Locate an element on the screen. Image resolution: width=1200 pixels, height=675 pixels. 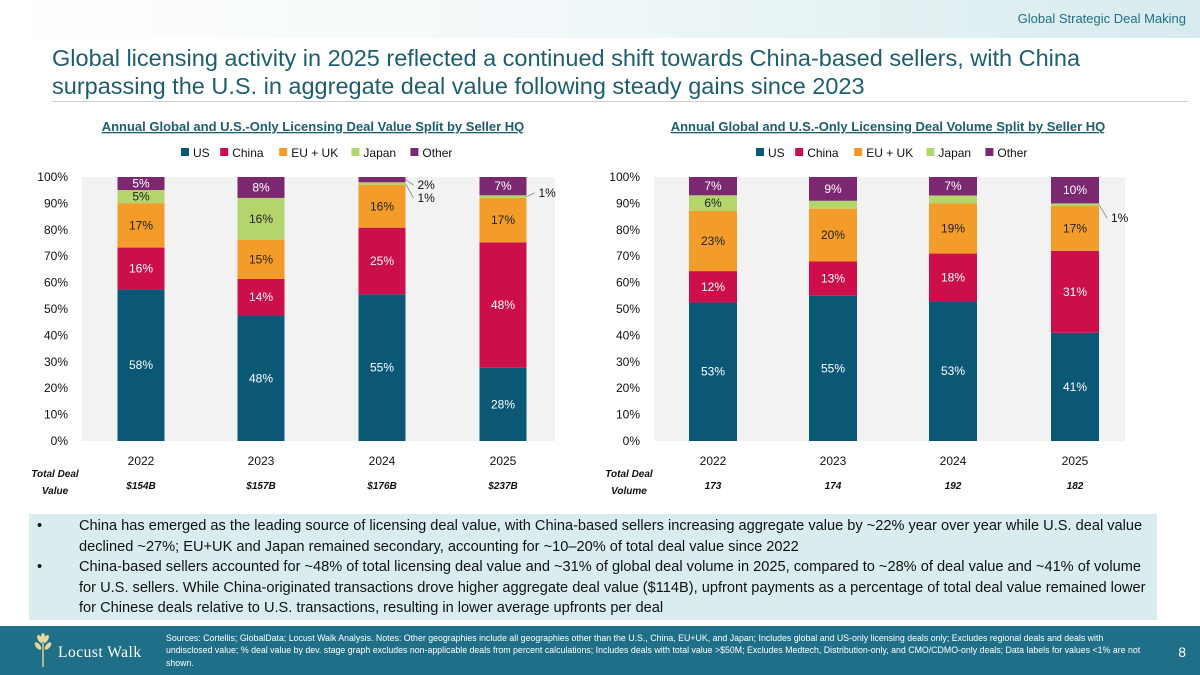
data-label: 58% is located at coordinates (141, 365).